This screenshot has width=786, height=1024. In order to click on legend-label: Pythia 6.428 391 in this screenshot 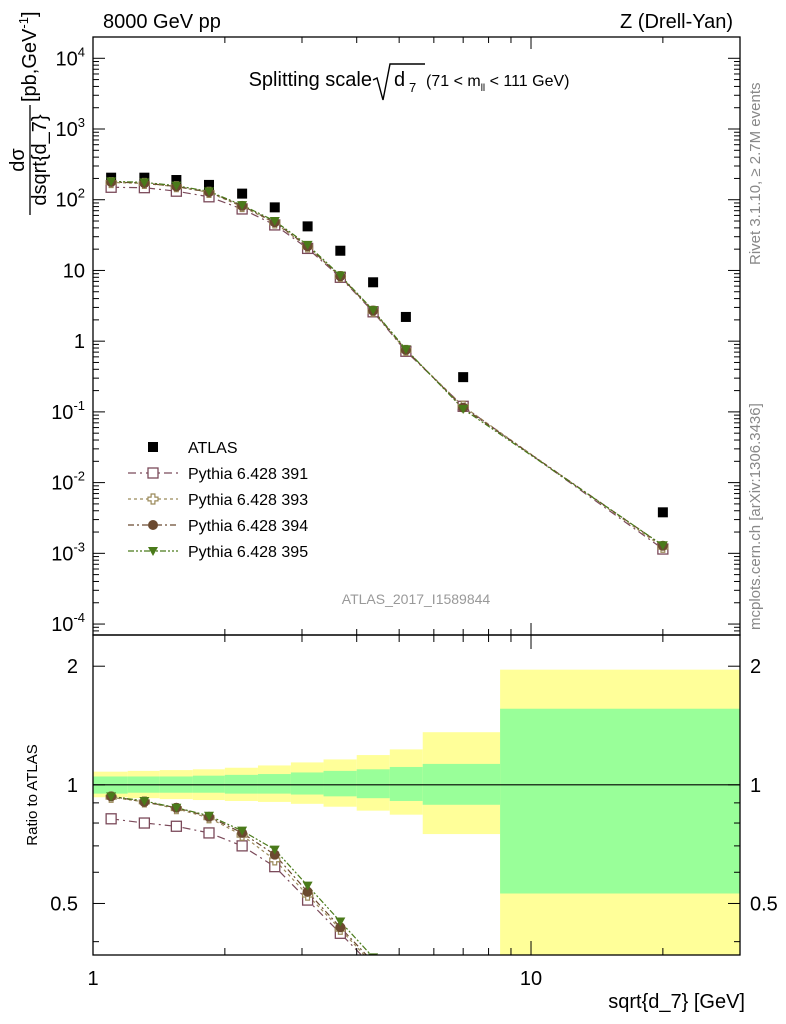, I will do `click(248, 474)`.